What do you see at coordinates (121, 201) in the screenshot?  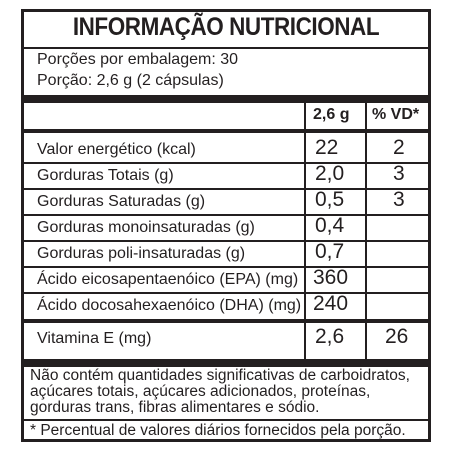 I see `table-row-label: Gorduras Saturadas (g)` at bounding box center [121, 201].